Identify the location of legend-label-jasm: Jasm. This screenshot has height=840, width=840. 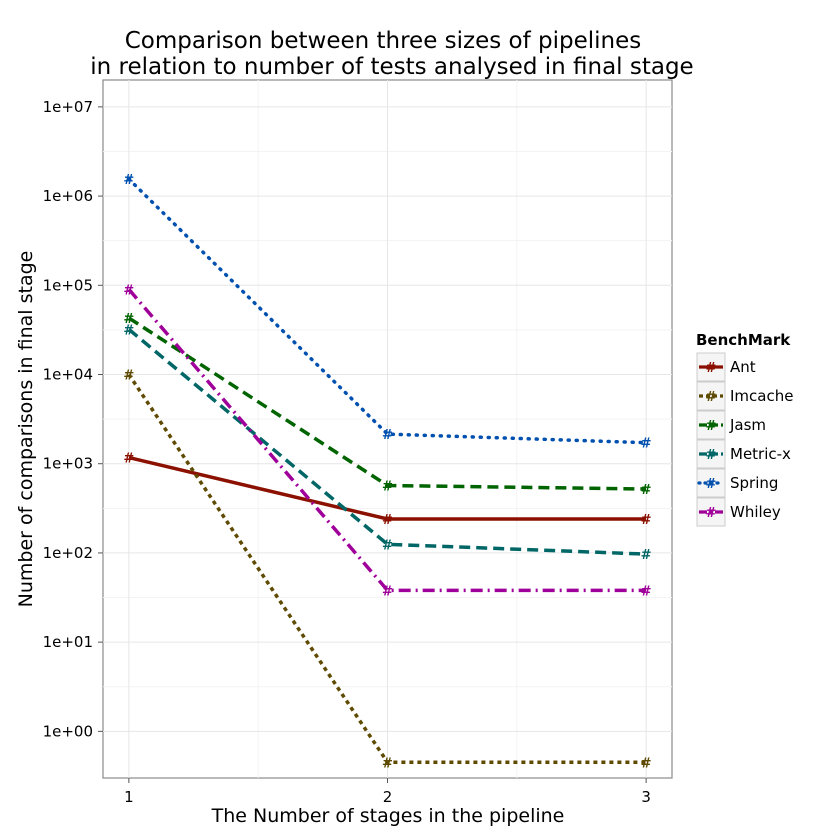
(747, 425).